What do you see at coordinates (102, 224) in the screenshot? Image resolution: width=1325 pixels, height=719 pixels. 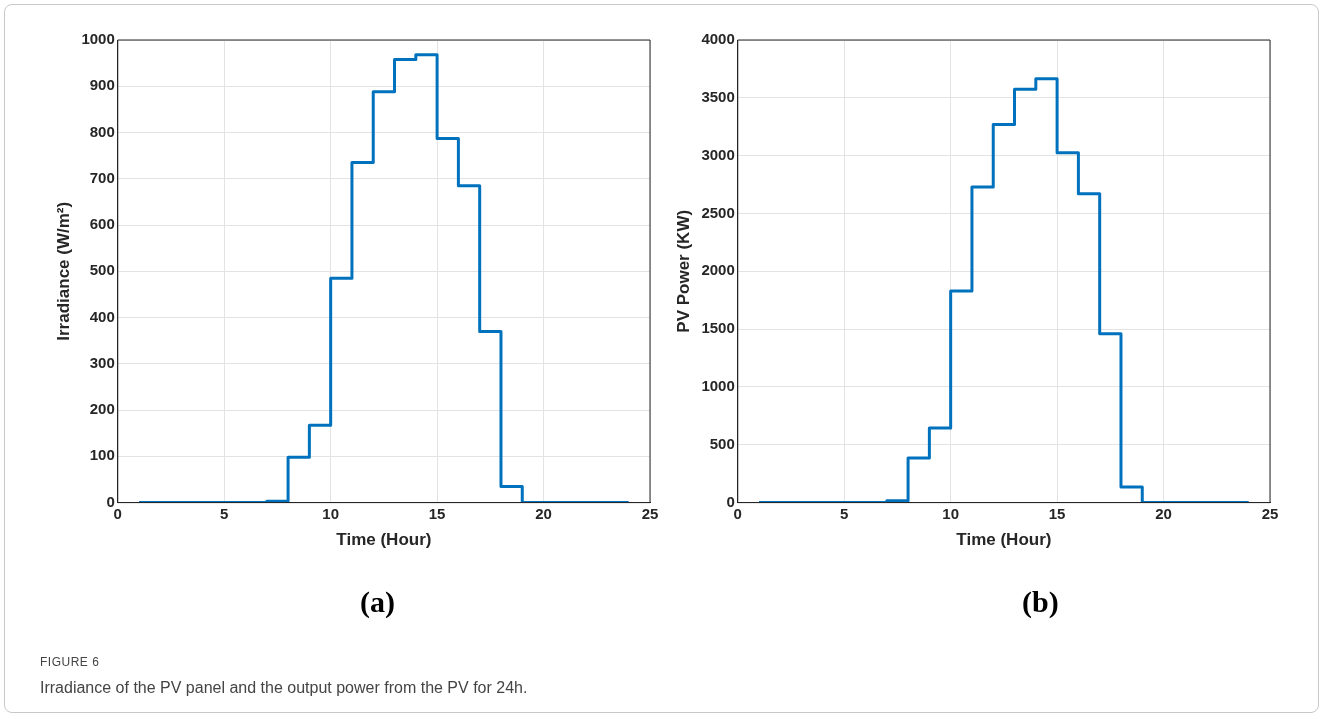 I see `y-tick-label: 600` at bounding box center [102, 224].